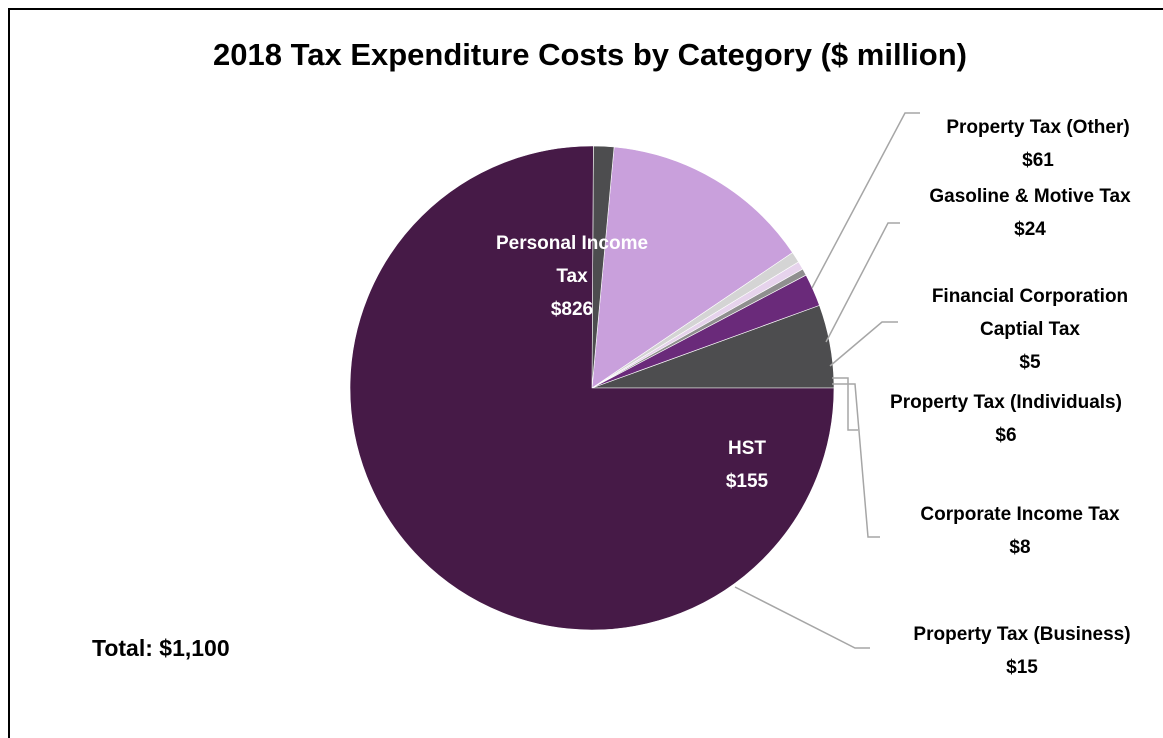 Image resolution: width=1163 pixels, height=738 pixels. Describe the element at coordinates (572, 243) in the screenshot. I see `slice-category-label: Personal Income` at that location.